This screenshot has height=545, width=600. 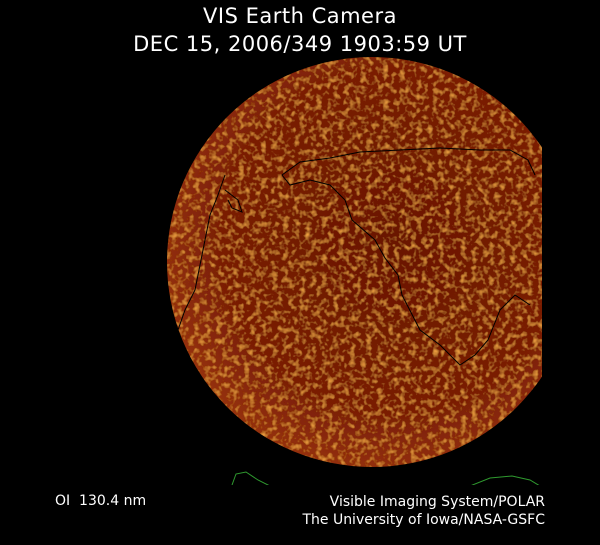 I want to click on wavelength-label: OI 130.4 nm, so click(x=101, y=501).